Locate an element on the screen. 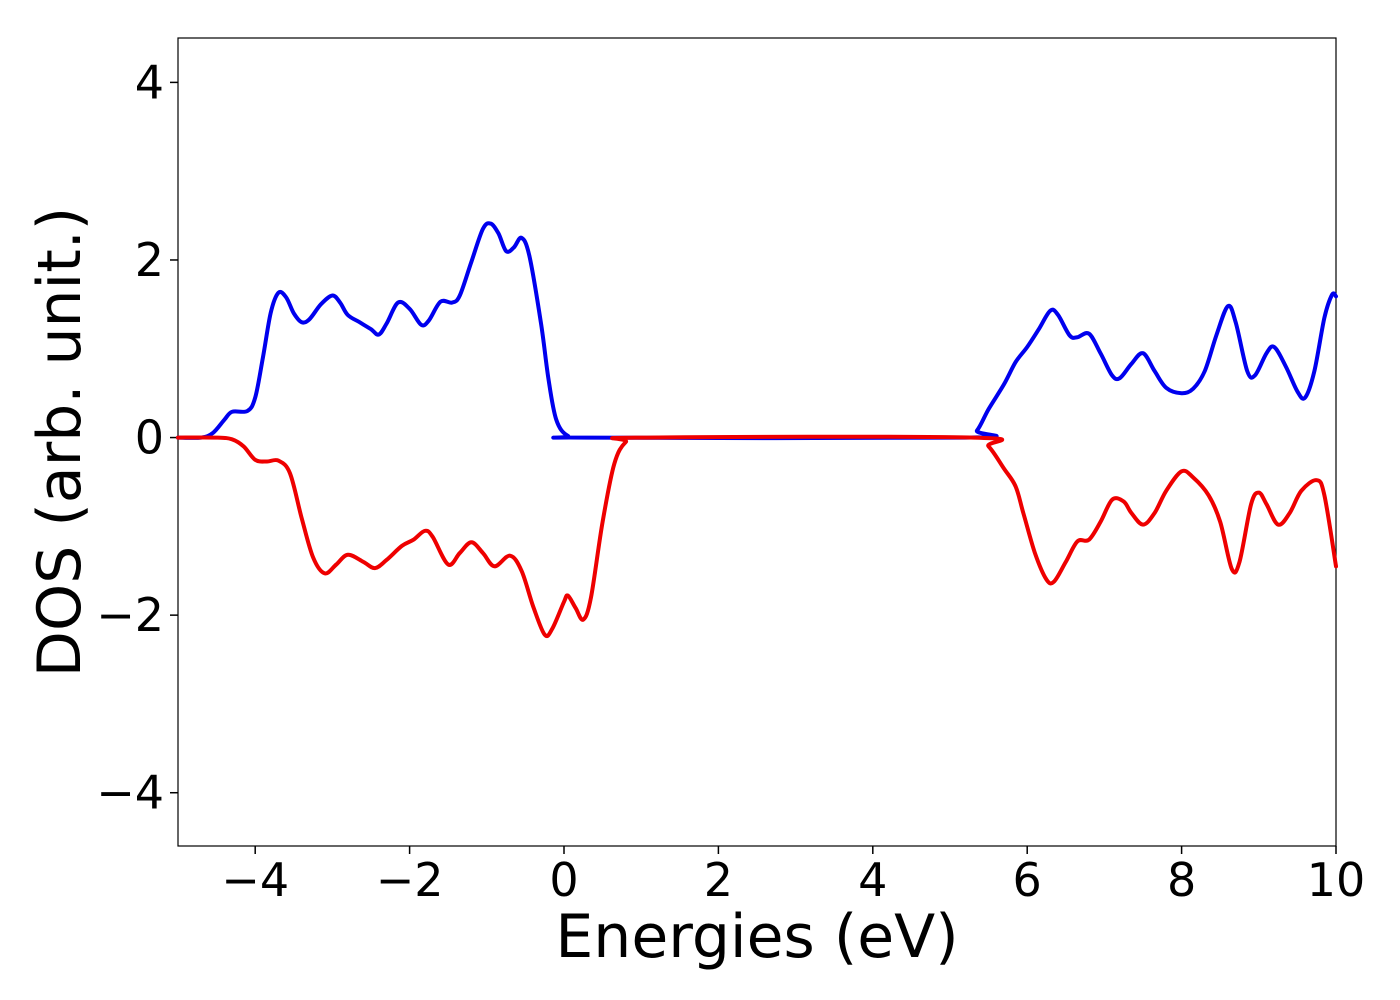 The height and width of the screenshot is (1000, 1400). x-tick-label: 10 is located at coordinates (1336, 880).